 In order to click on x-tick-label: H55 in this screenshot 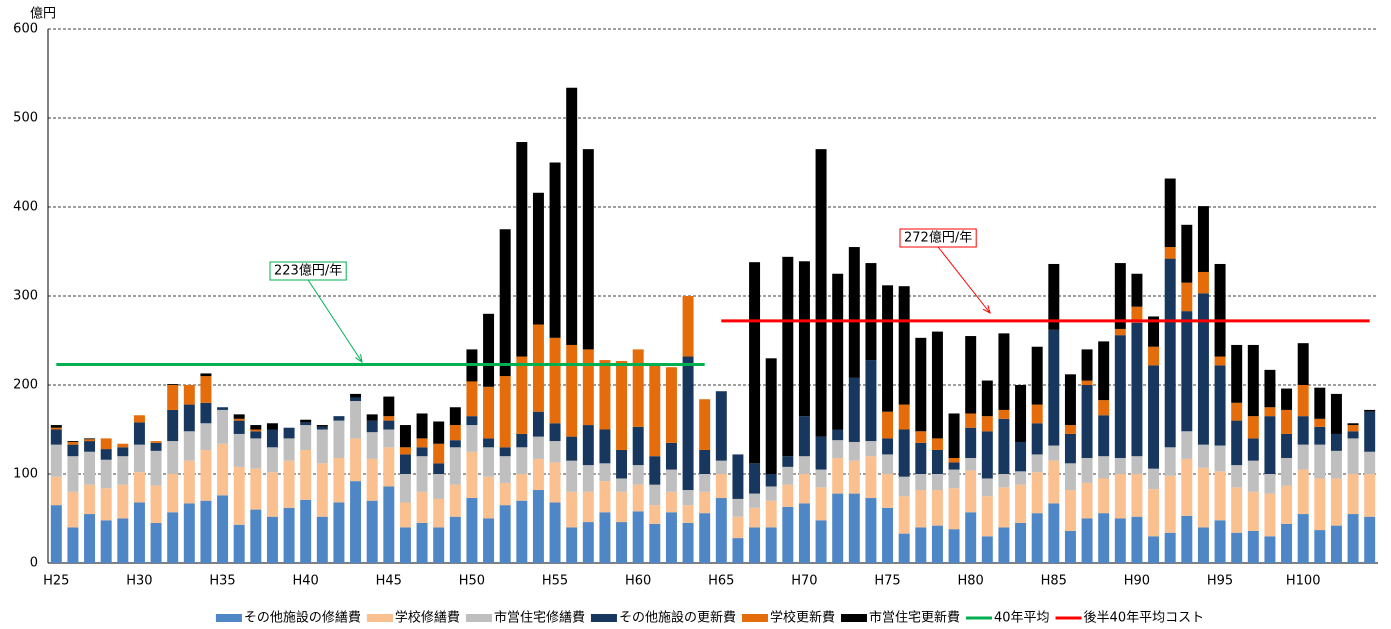, I will do `click(555, 581)`.